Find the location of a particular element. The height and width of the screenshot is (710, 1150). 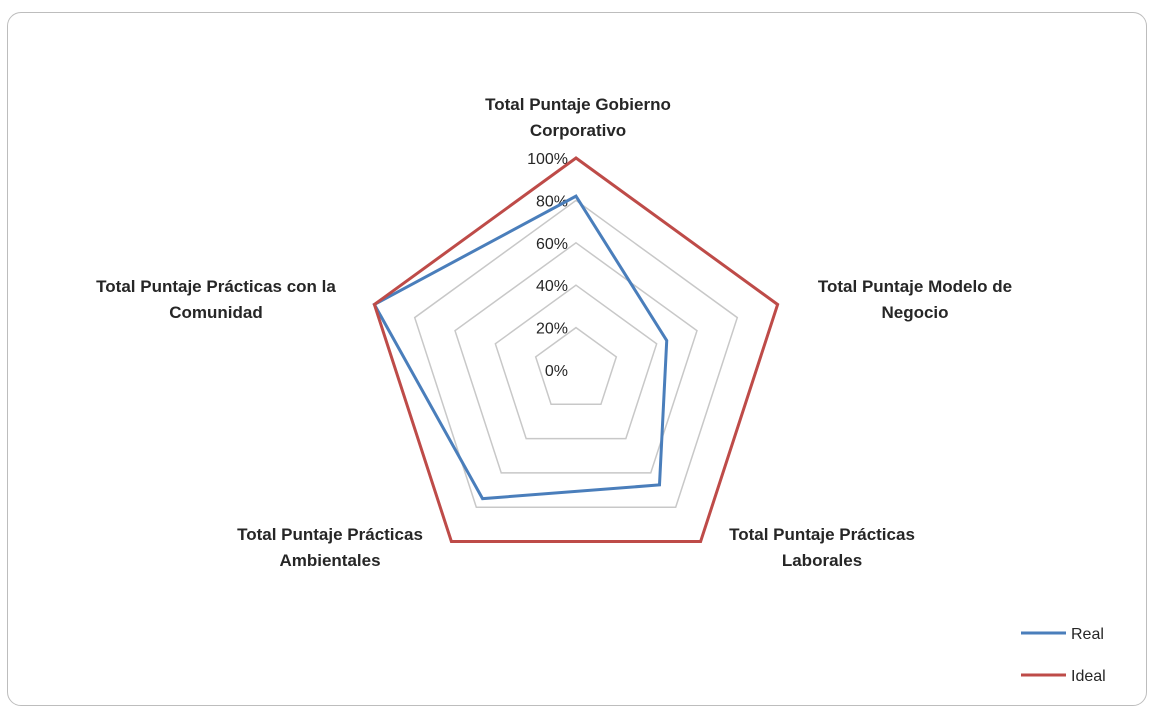

tick-label: 20% is located at coordinates (552, 329).